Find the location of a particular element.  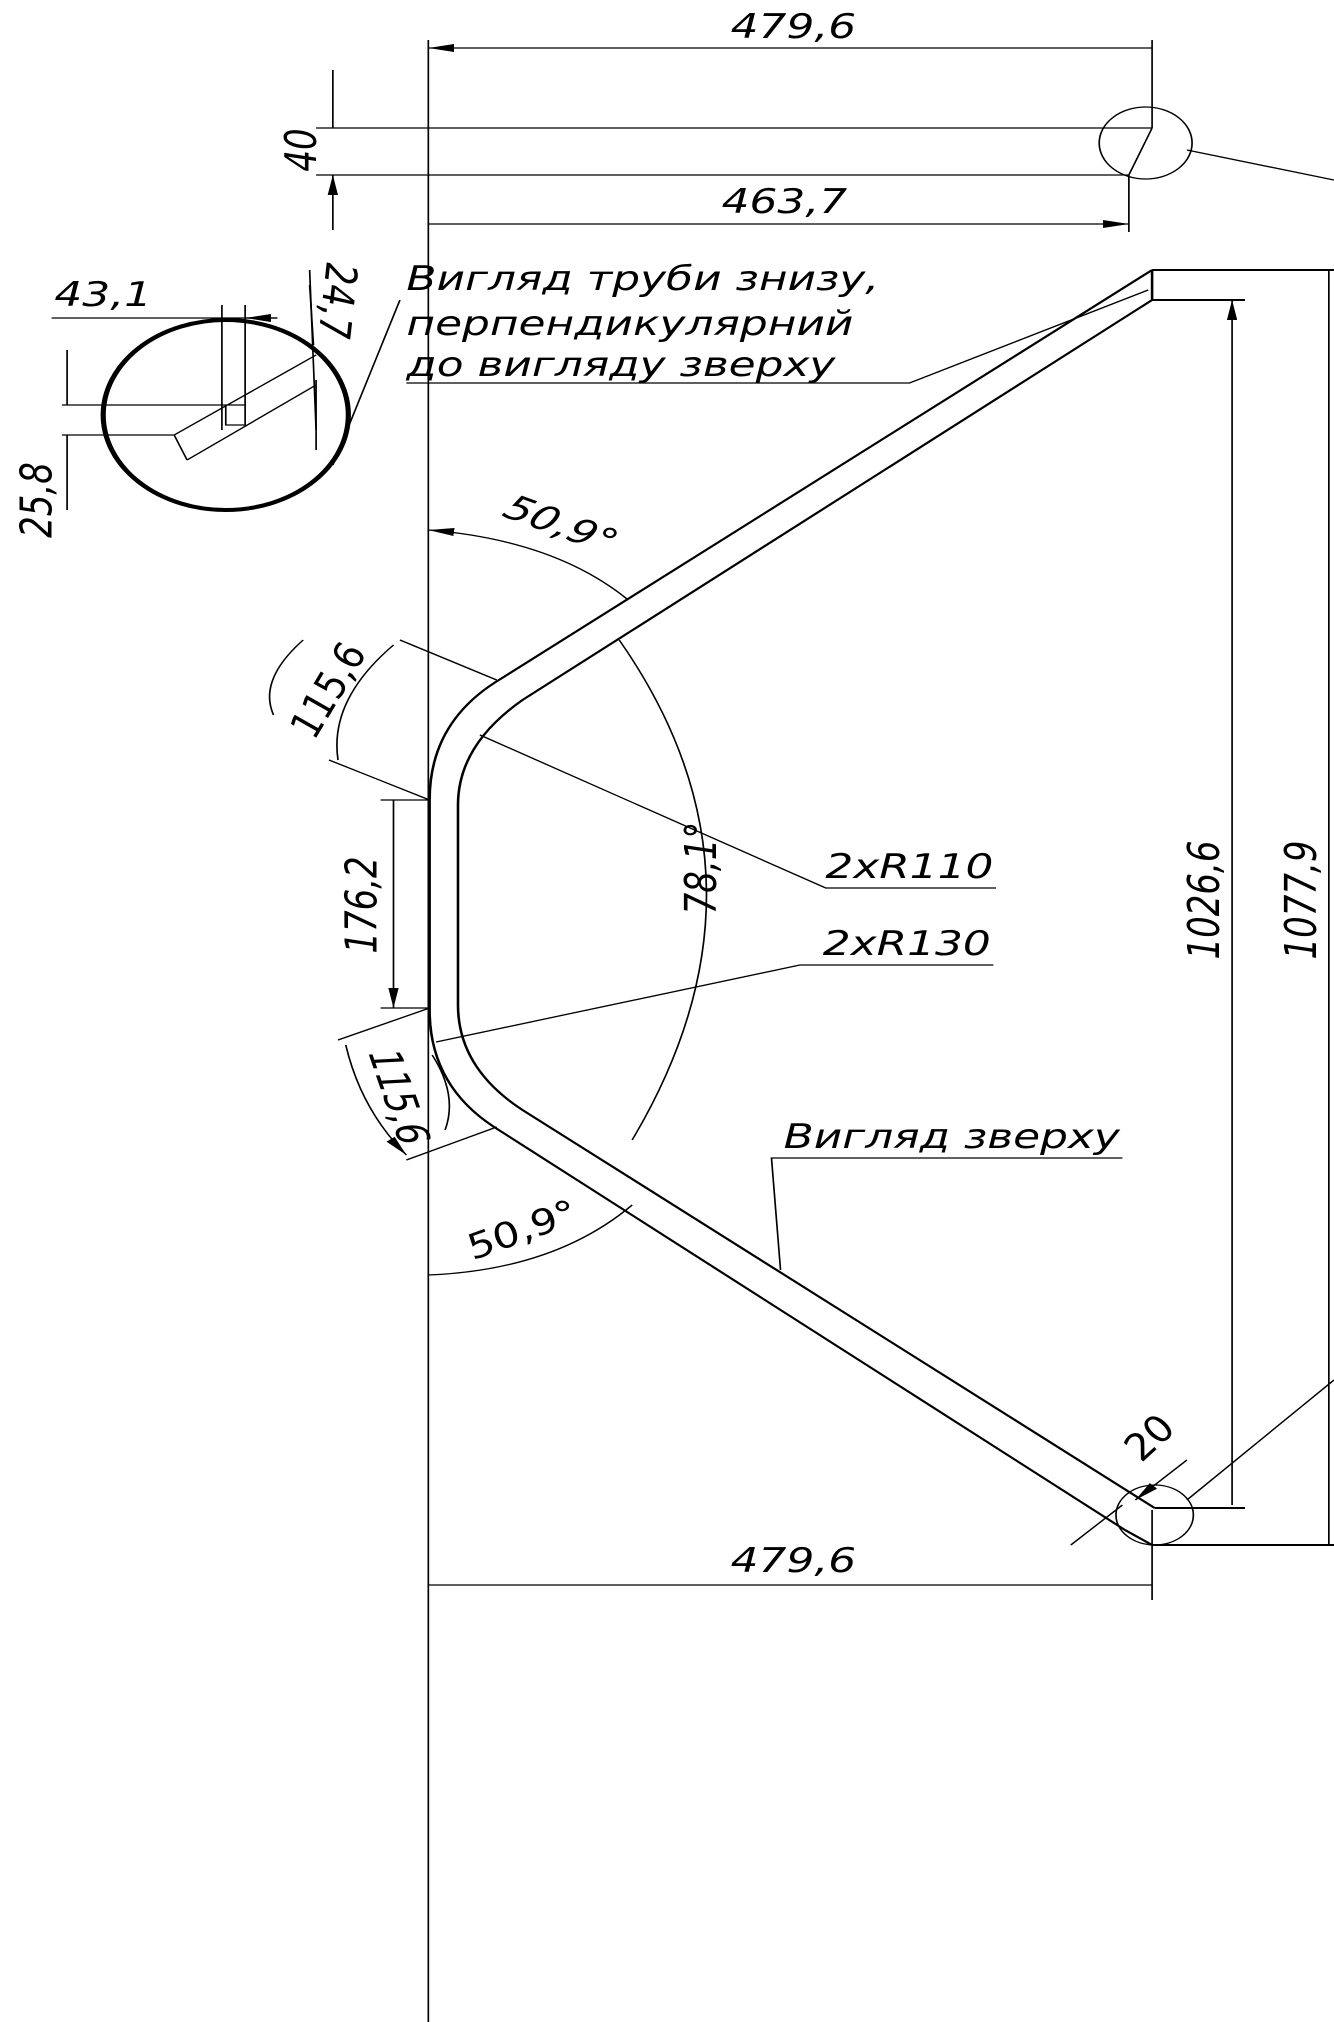

dim-label: 1026,6 is located at coordinates (1205, 900).